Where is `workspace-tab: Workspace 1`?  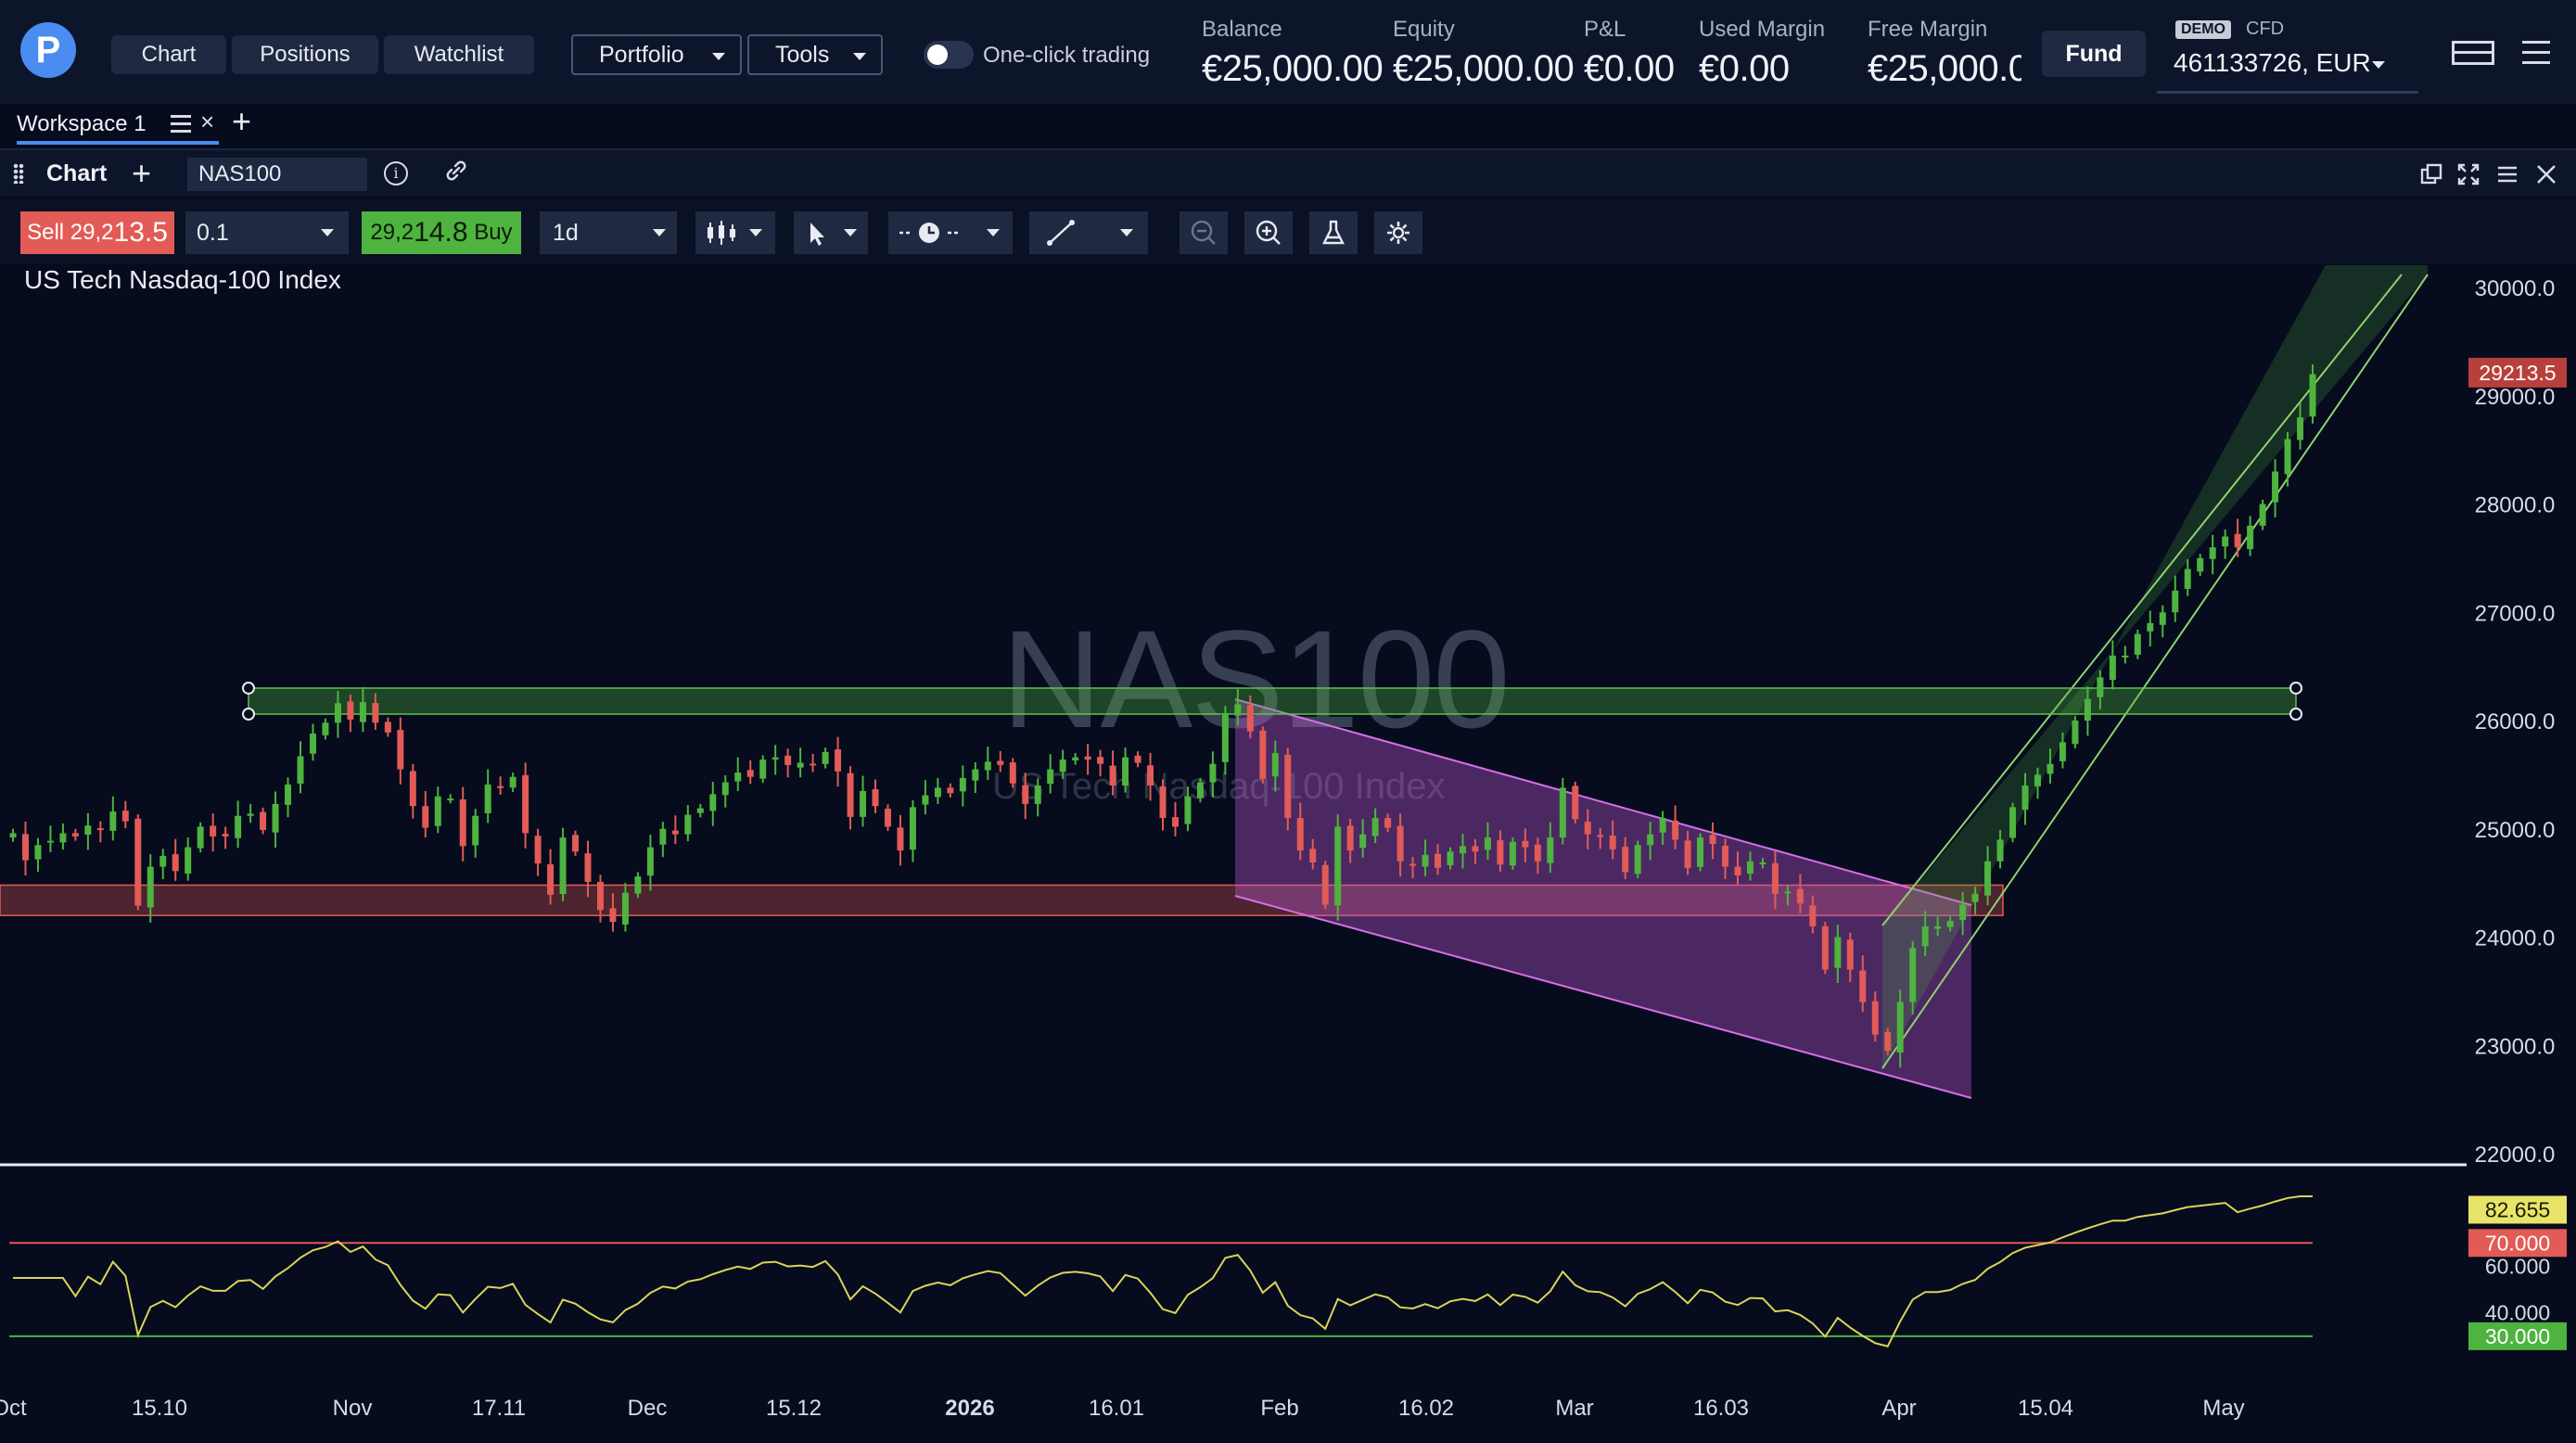 workspace-tab: Workspace 1 is located at coordinates (82, 124).